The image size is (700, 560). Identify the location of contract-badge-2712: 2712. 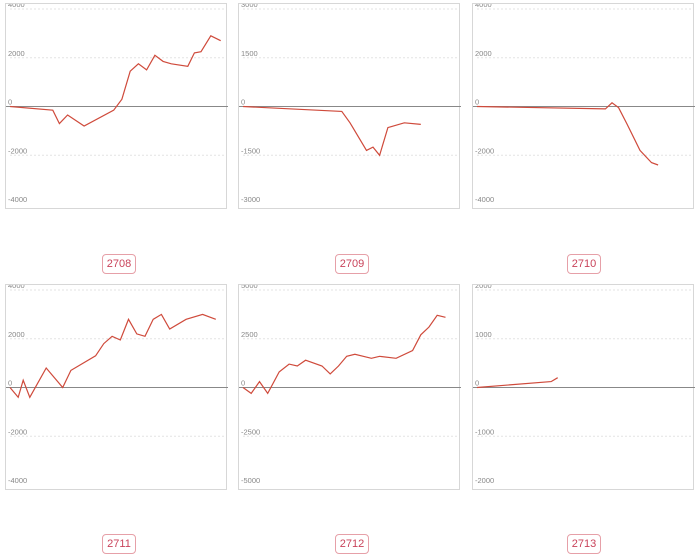
(352, 544).